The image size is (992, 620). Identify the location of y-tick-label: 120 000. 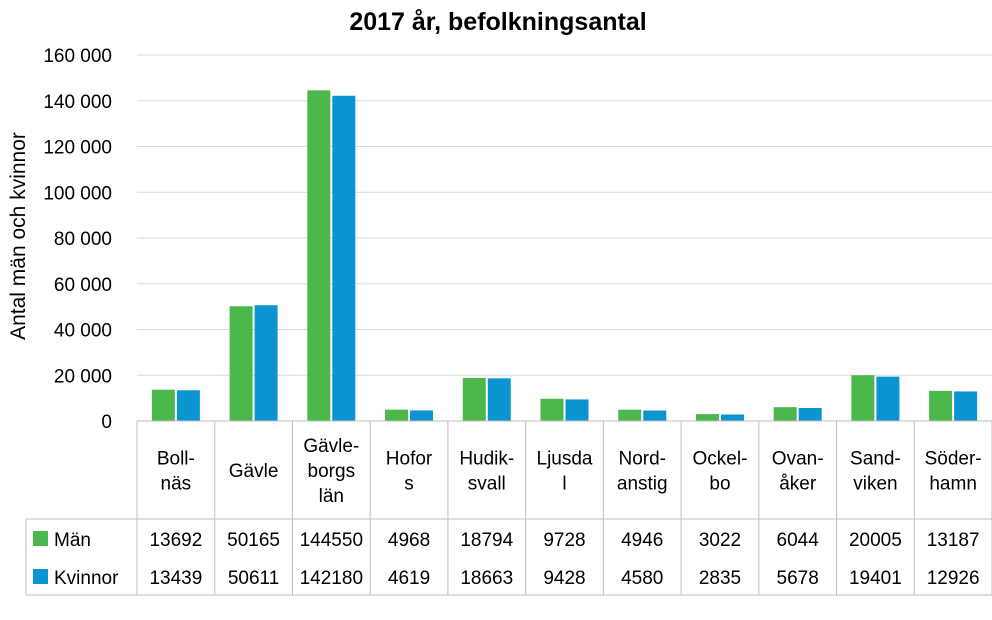
(77, 148).